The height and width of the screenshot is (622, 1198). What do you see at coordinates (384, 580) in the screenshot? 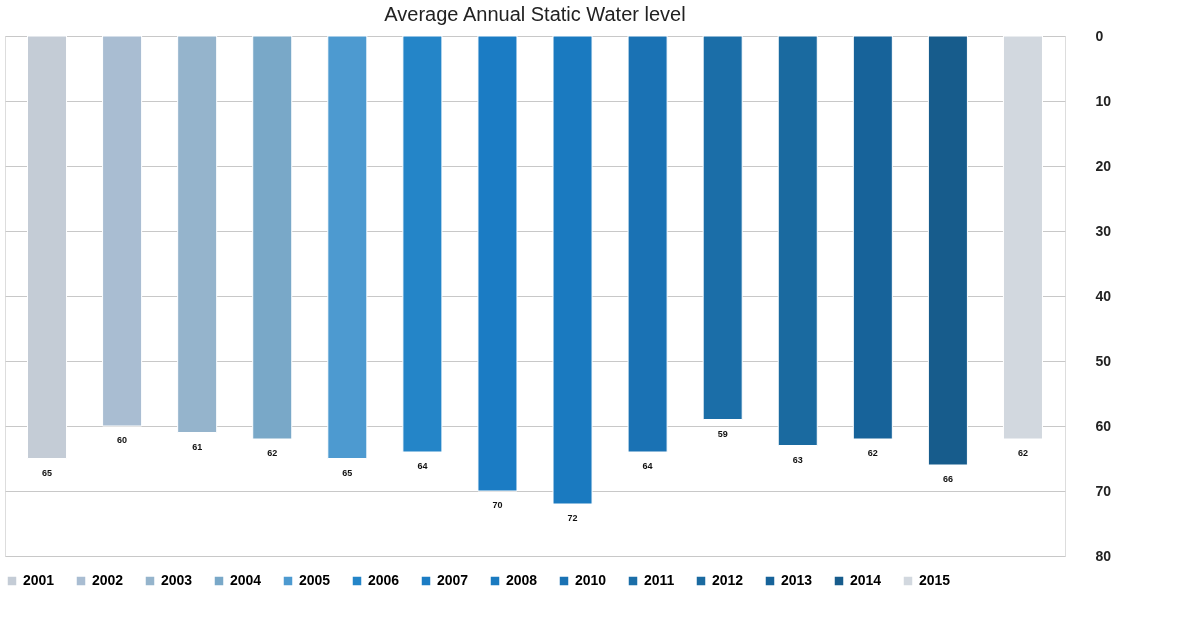
I see `legend-label: 2006` at bounding box center [384, 580].